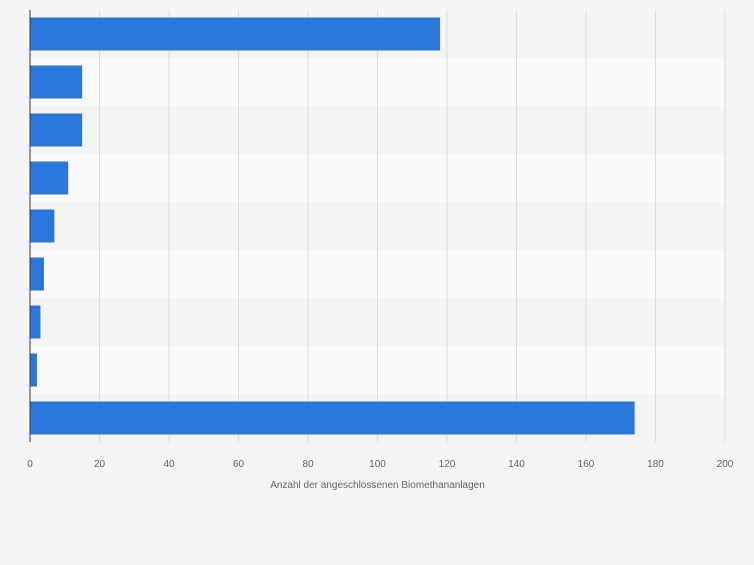  Describe the element at coordinates (100, 464) in the screenshot. I see `x-tick-label: 20` at that location.